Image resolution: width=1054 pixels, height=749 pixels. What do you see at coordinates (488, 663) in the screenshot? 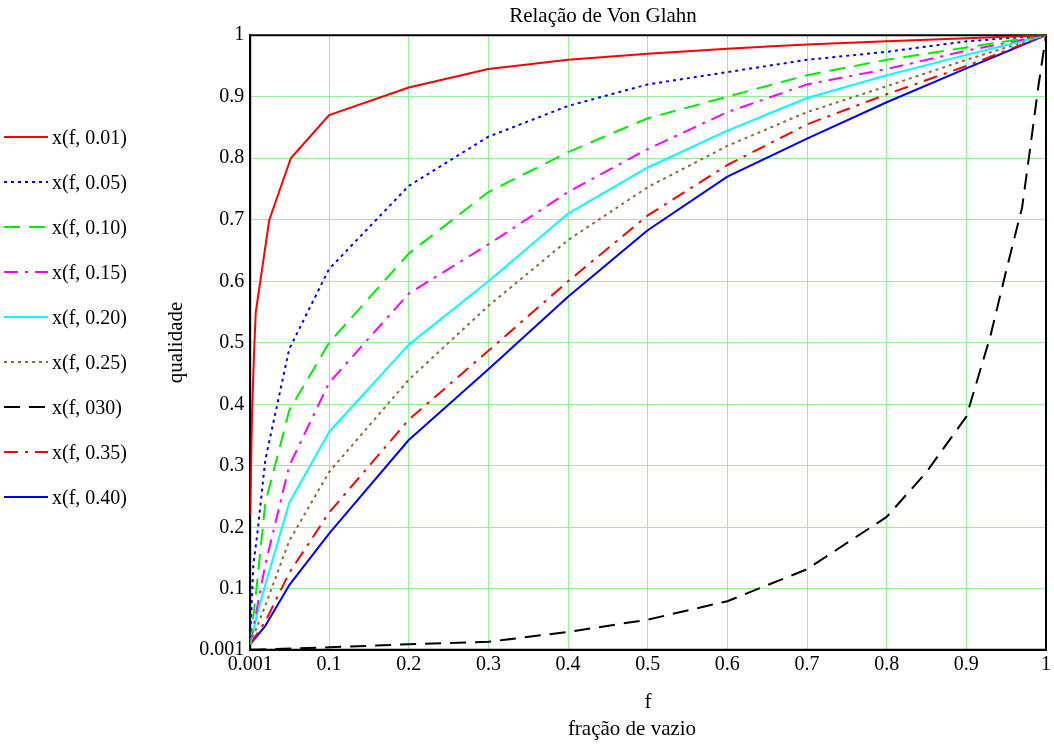
I see `x-tick-label: 0.3` at bounding box center [488, 663].